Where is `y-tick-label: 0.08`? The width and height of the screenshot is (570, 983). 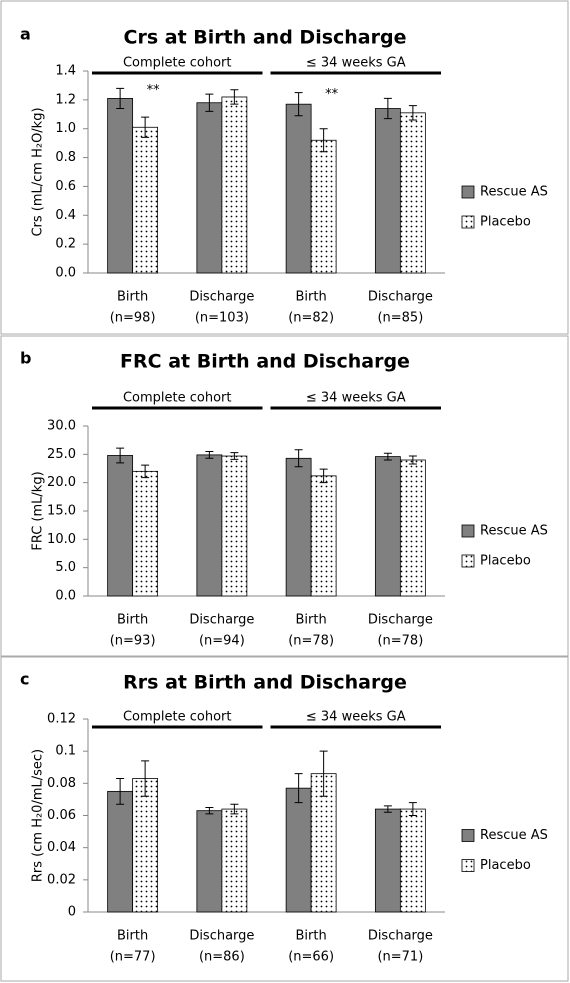 y-tick-label: 0.08 is located at coordinates (61, 783).